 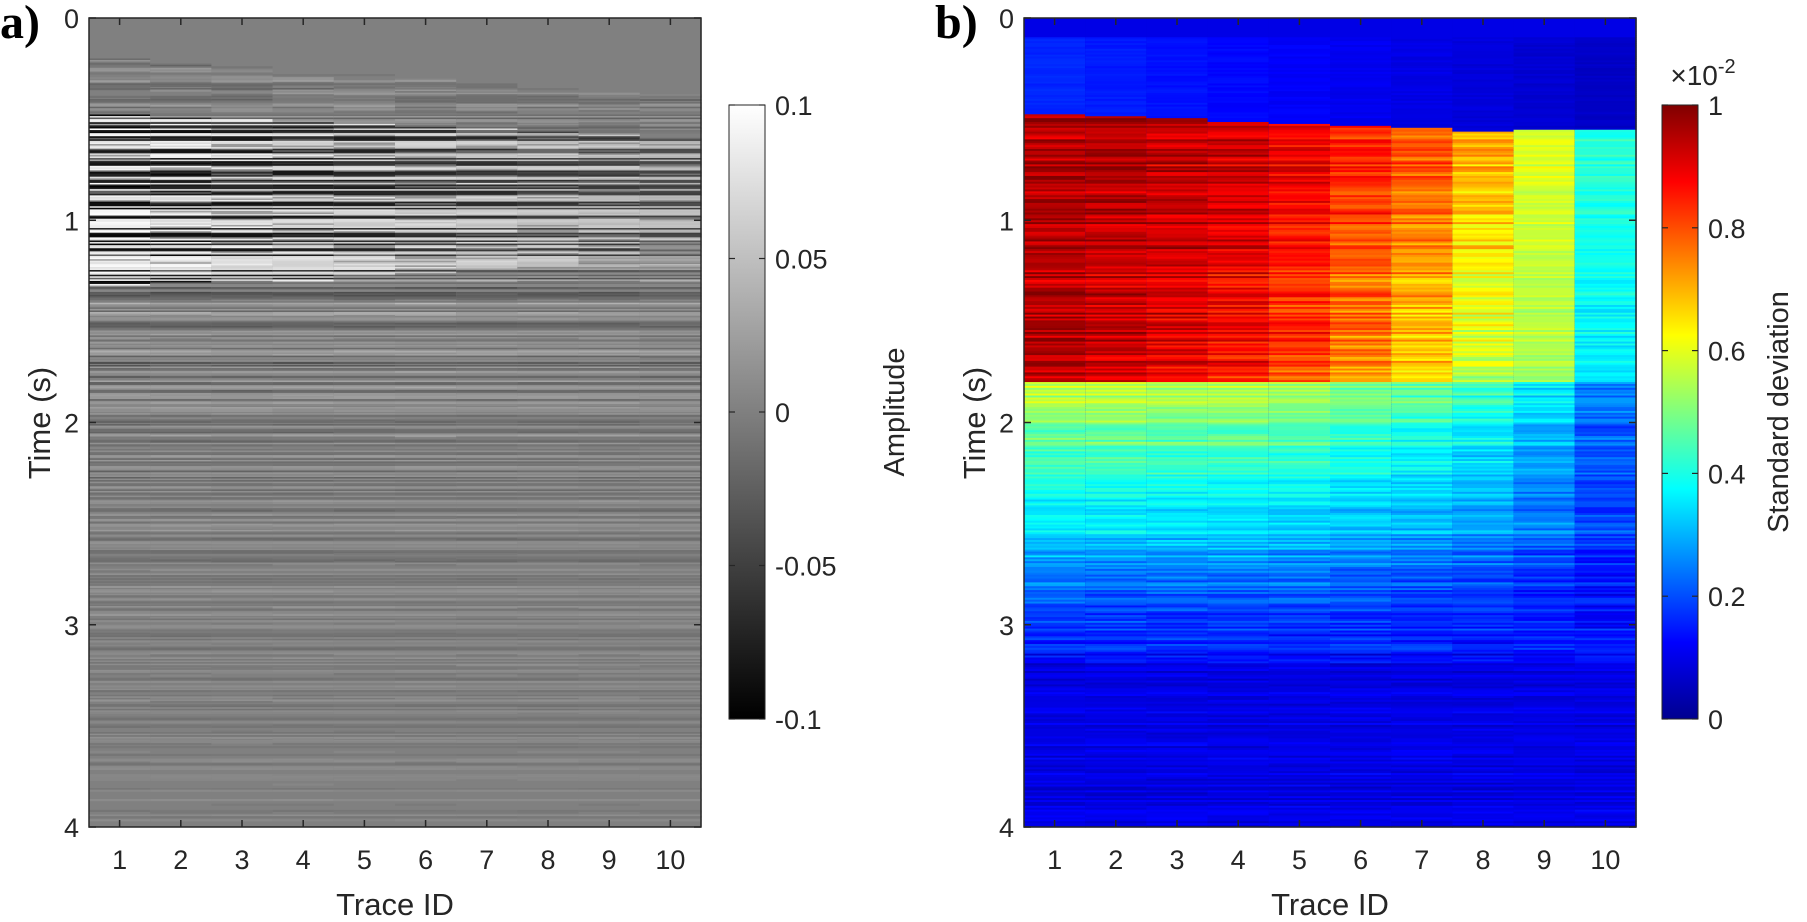 What do you see at coordinates (895, 412) in the screenshot?
I see `panel-a-colorbar-label: Amplitude` at bounding box center [895, 412].